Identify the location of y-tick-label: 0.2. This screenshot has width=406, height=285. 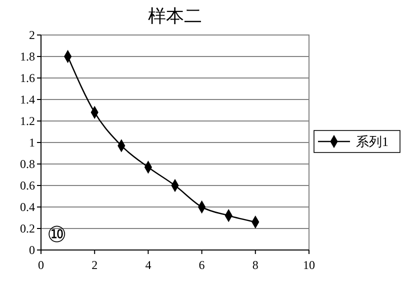
(27, 229).